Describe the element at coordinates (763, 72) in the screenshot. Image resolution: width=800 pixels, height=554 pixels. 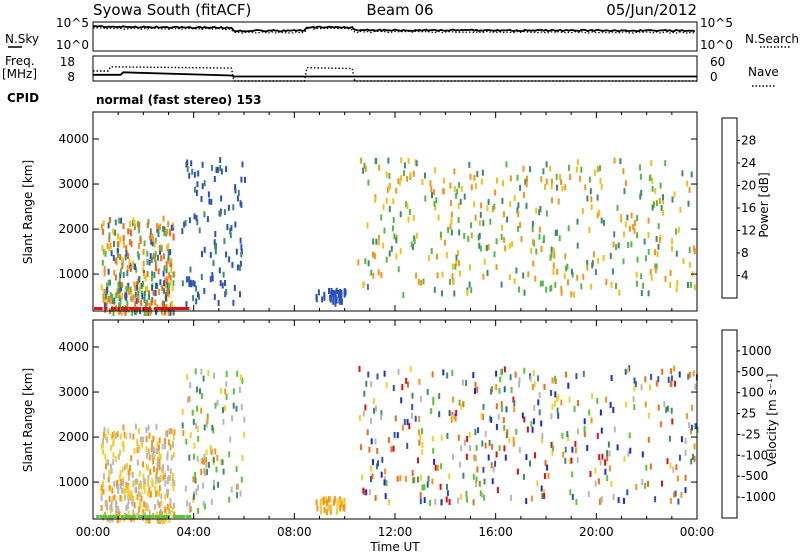
I see `nave-label: Nave` at that location.